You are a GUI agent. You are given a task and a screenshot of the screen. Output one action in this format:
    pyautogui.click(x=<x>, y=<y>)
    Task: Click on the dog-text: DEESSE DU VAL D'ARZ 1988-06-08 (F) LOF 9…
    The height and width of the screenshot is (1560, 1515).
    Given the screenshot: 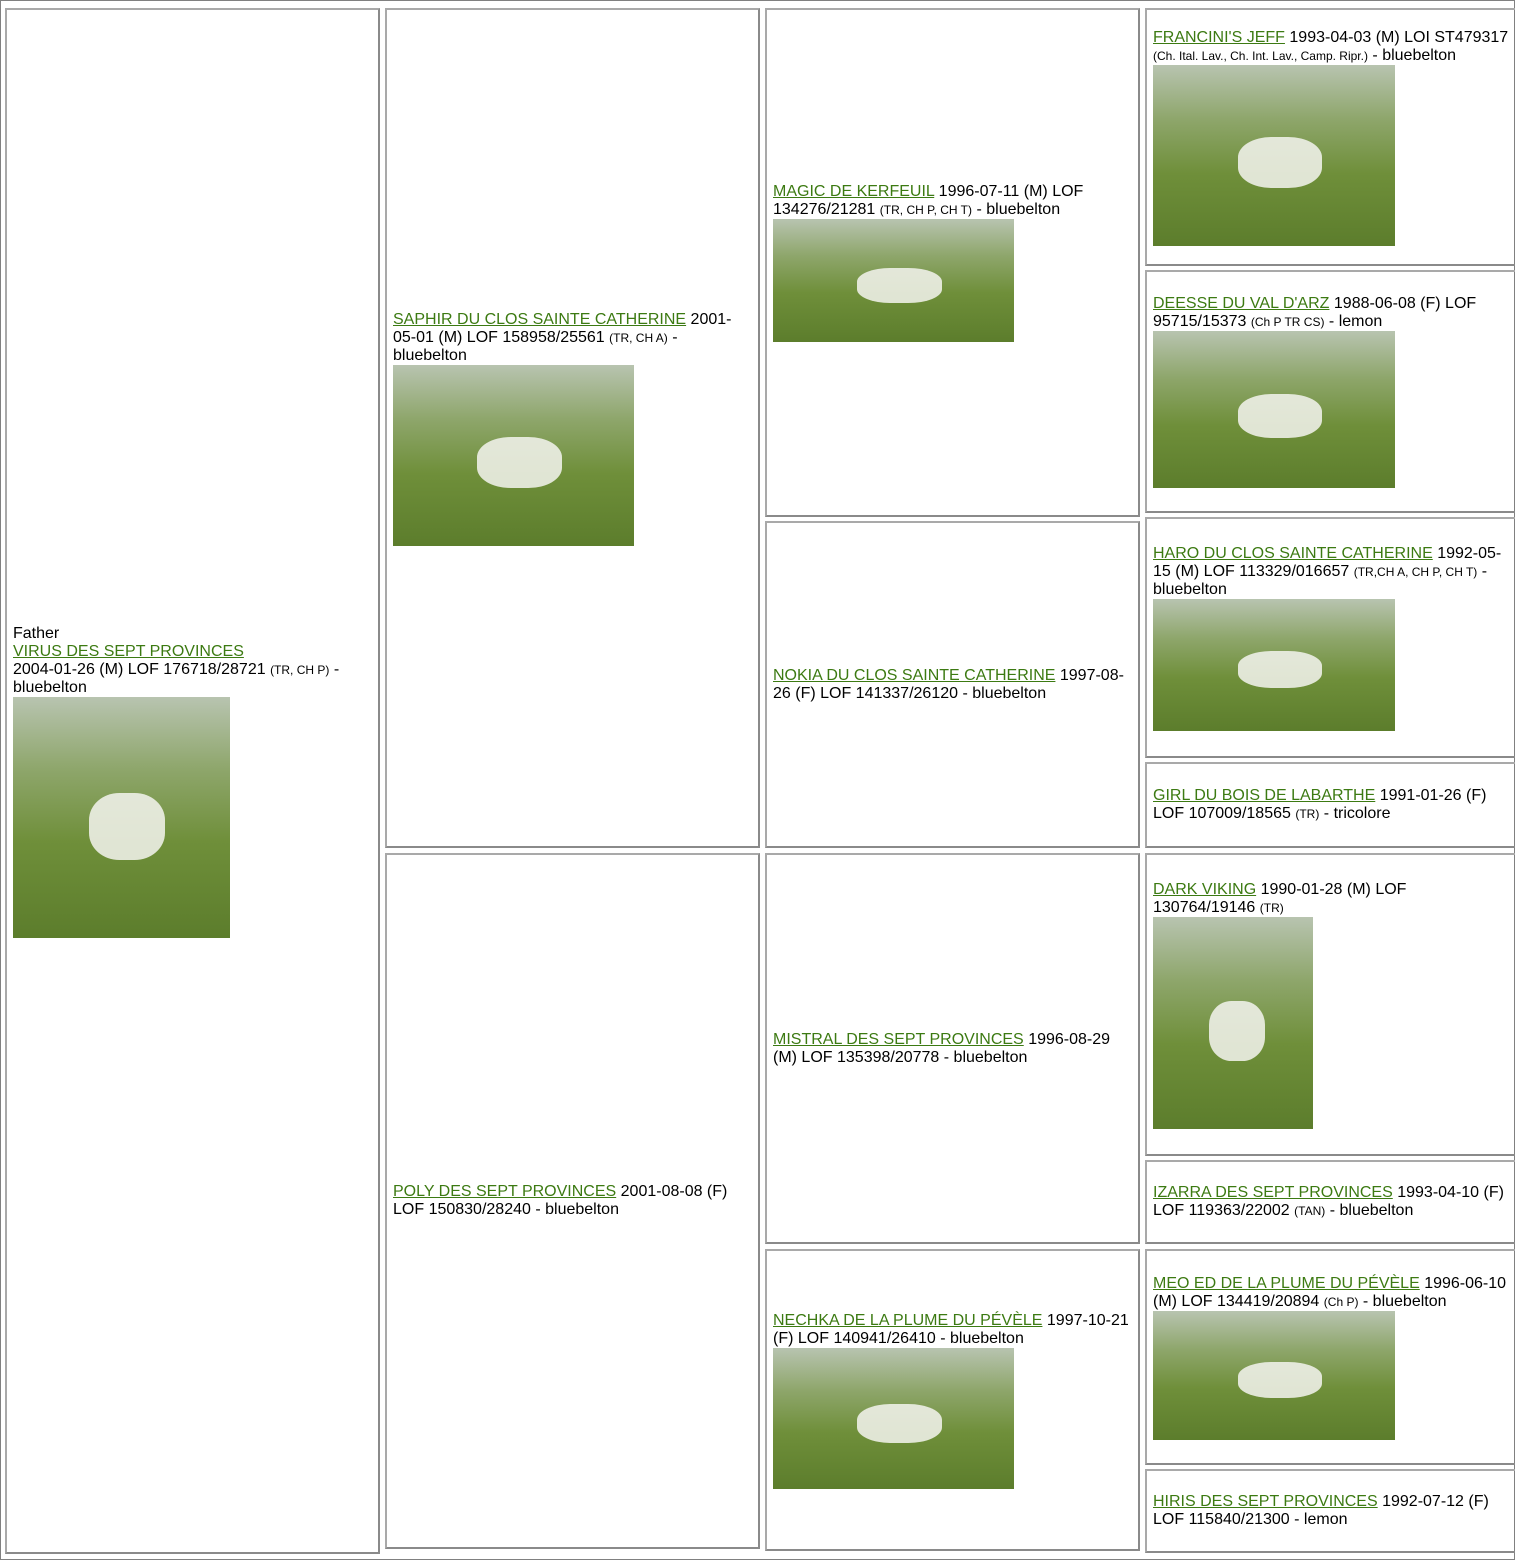 What is the action you would take?
    pyautogui.click(x=1331, y=313)
    